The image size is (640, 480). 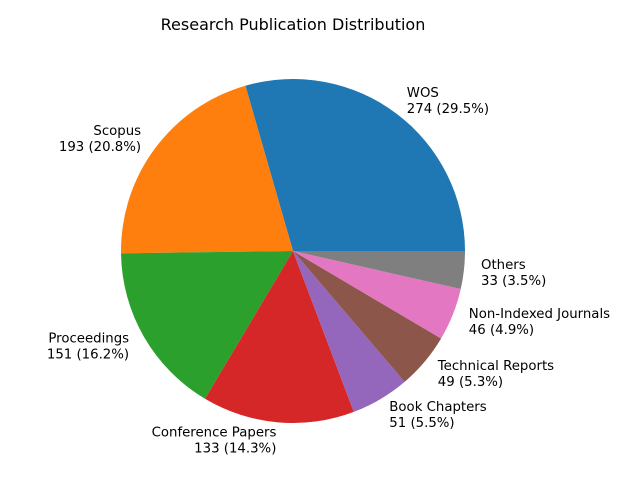 I want to click on pie-label-proceedings: Proceedings 151 (16.2%), so click(x=88, y=347).